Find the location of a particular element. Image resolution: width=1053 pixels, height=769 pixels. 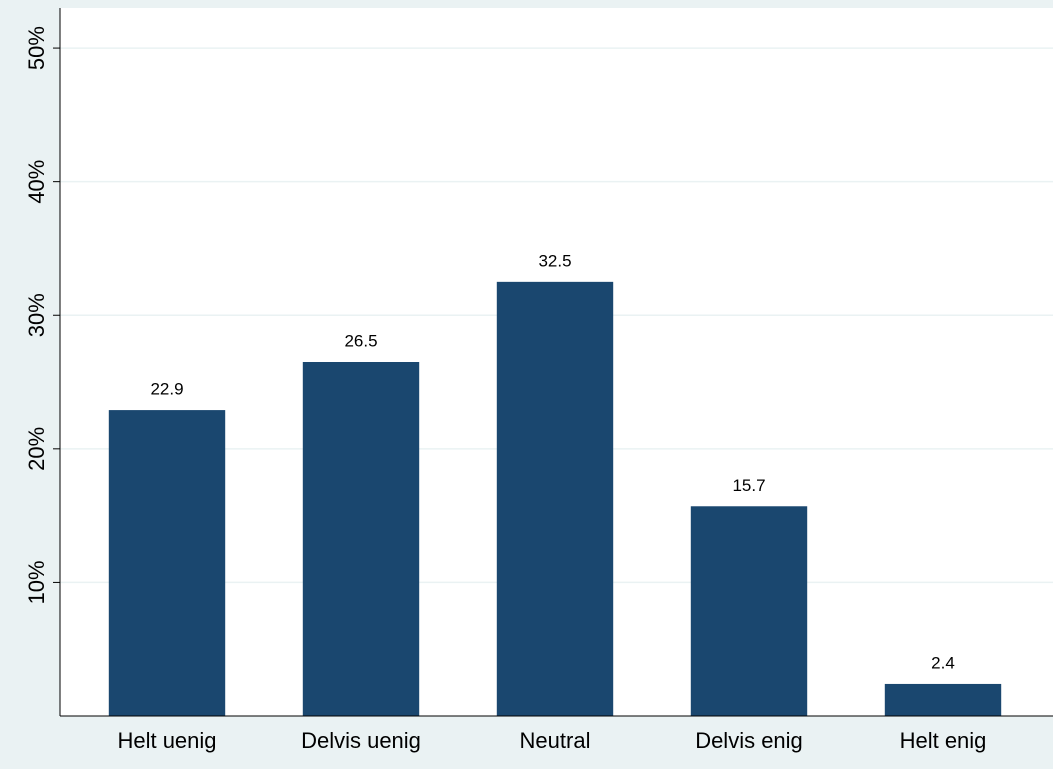

x-tick-label: Neutral is located at coordinates (555, 740).